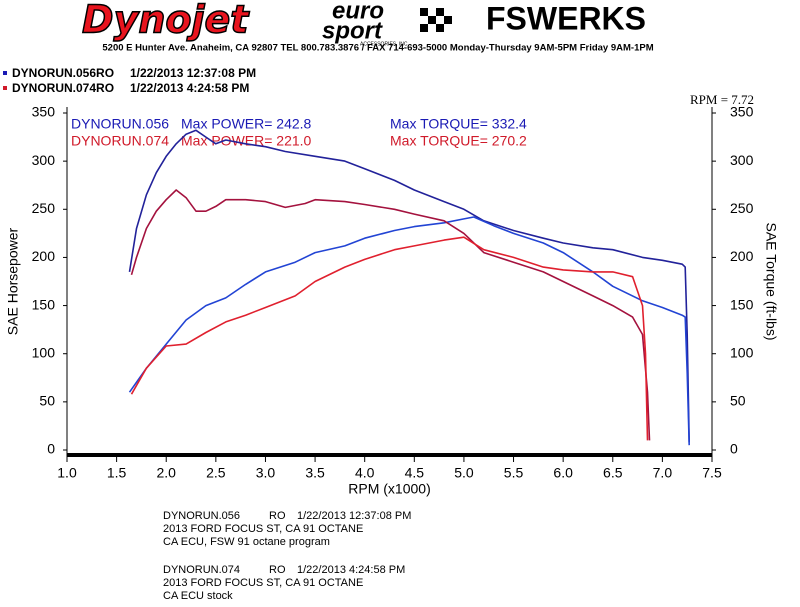 This screenshot has height=607, width=800. I want to click on y2-tick-label: 0, so click(734, 449).